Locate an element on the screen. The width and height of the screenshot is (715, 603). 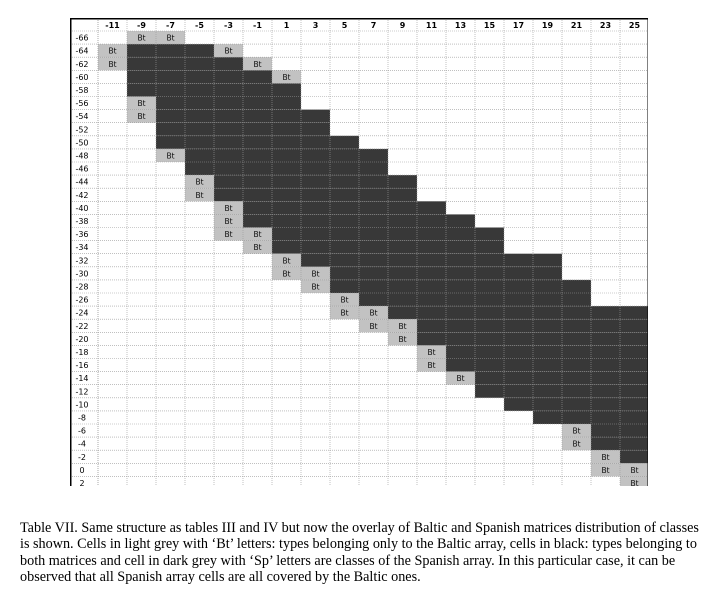
column-header: 19 is located at coordinates (548, 25).